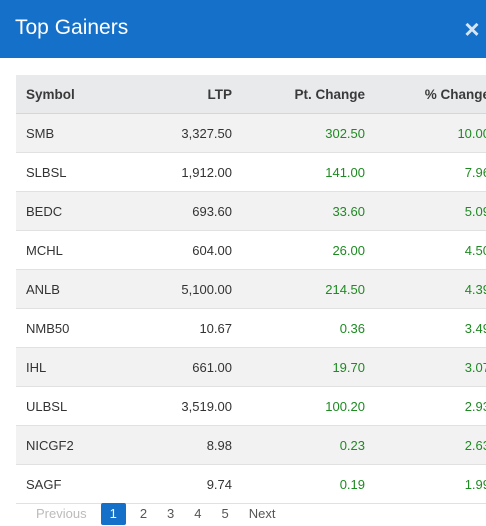 The image size is (486, 526). What do you see at coordinates (185, 172) in the screenshot?
I see `cell-ltp: 1,912.00` at bounding box center [185, 172].